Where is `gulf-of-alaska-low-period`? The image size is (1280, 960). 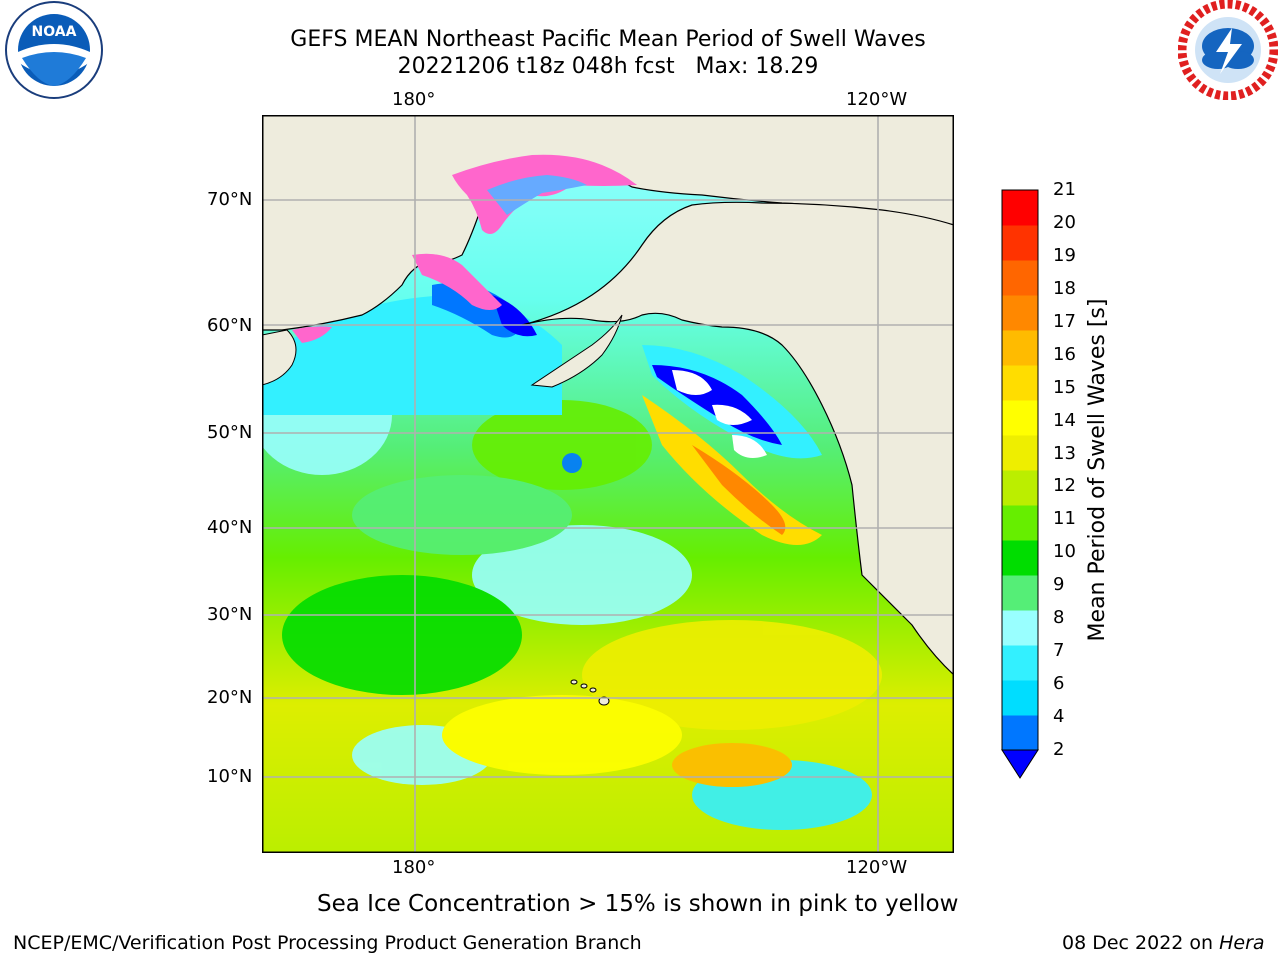 gulf-of-alaska-low-period is located at coordinates (732, 402).